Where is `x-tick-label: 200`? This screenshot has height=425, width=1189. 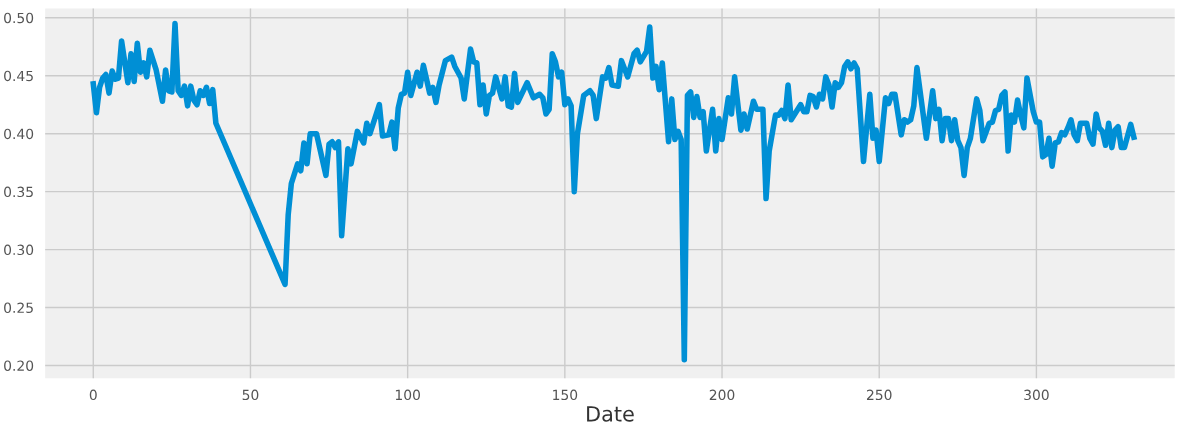
x-tick-label: 200 is located at coordinates (722, 395).